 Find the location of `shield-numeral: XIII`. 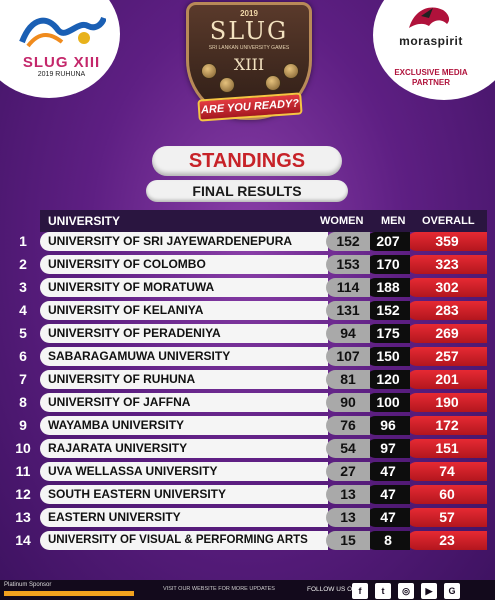

shield-numeral: XIII is located at coordinates (249, 64).